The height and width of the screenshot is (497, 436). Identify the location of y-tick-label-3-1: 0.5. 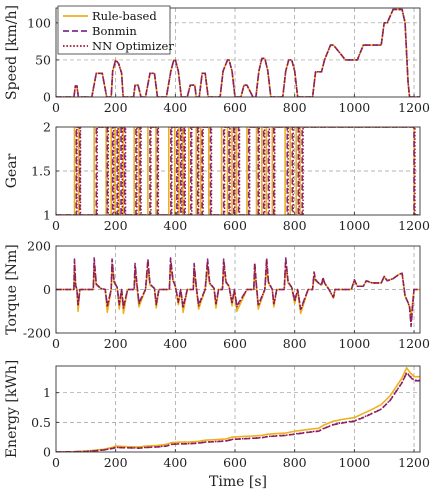
(41, 422).